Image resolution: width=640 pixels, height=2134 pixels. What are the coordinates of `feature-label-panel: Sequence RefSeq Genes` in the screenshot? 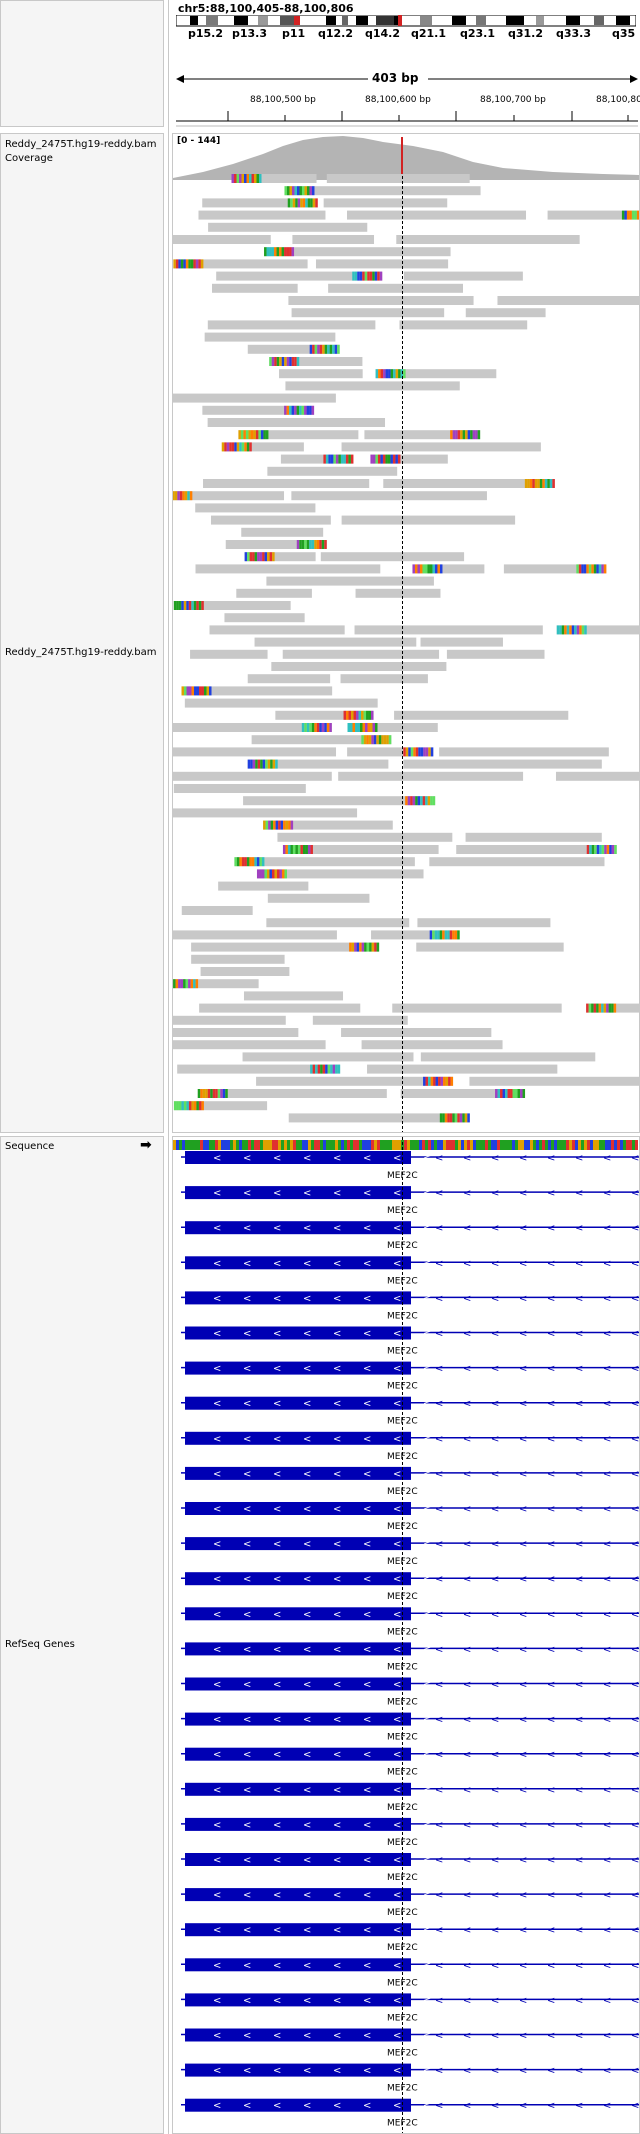 It's located at (82, 1635).